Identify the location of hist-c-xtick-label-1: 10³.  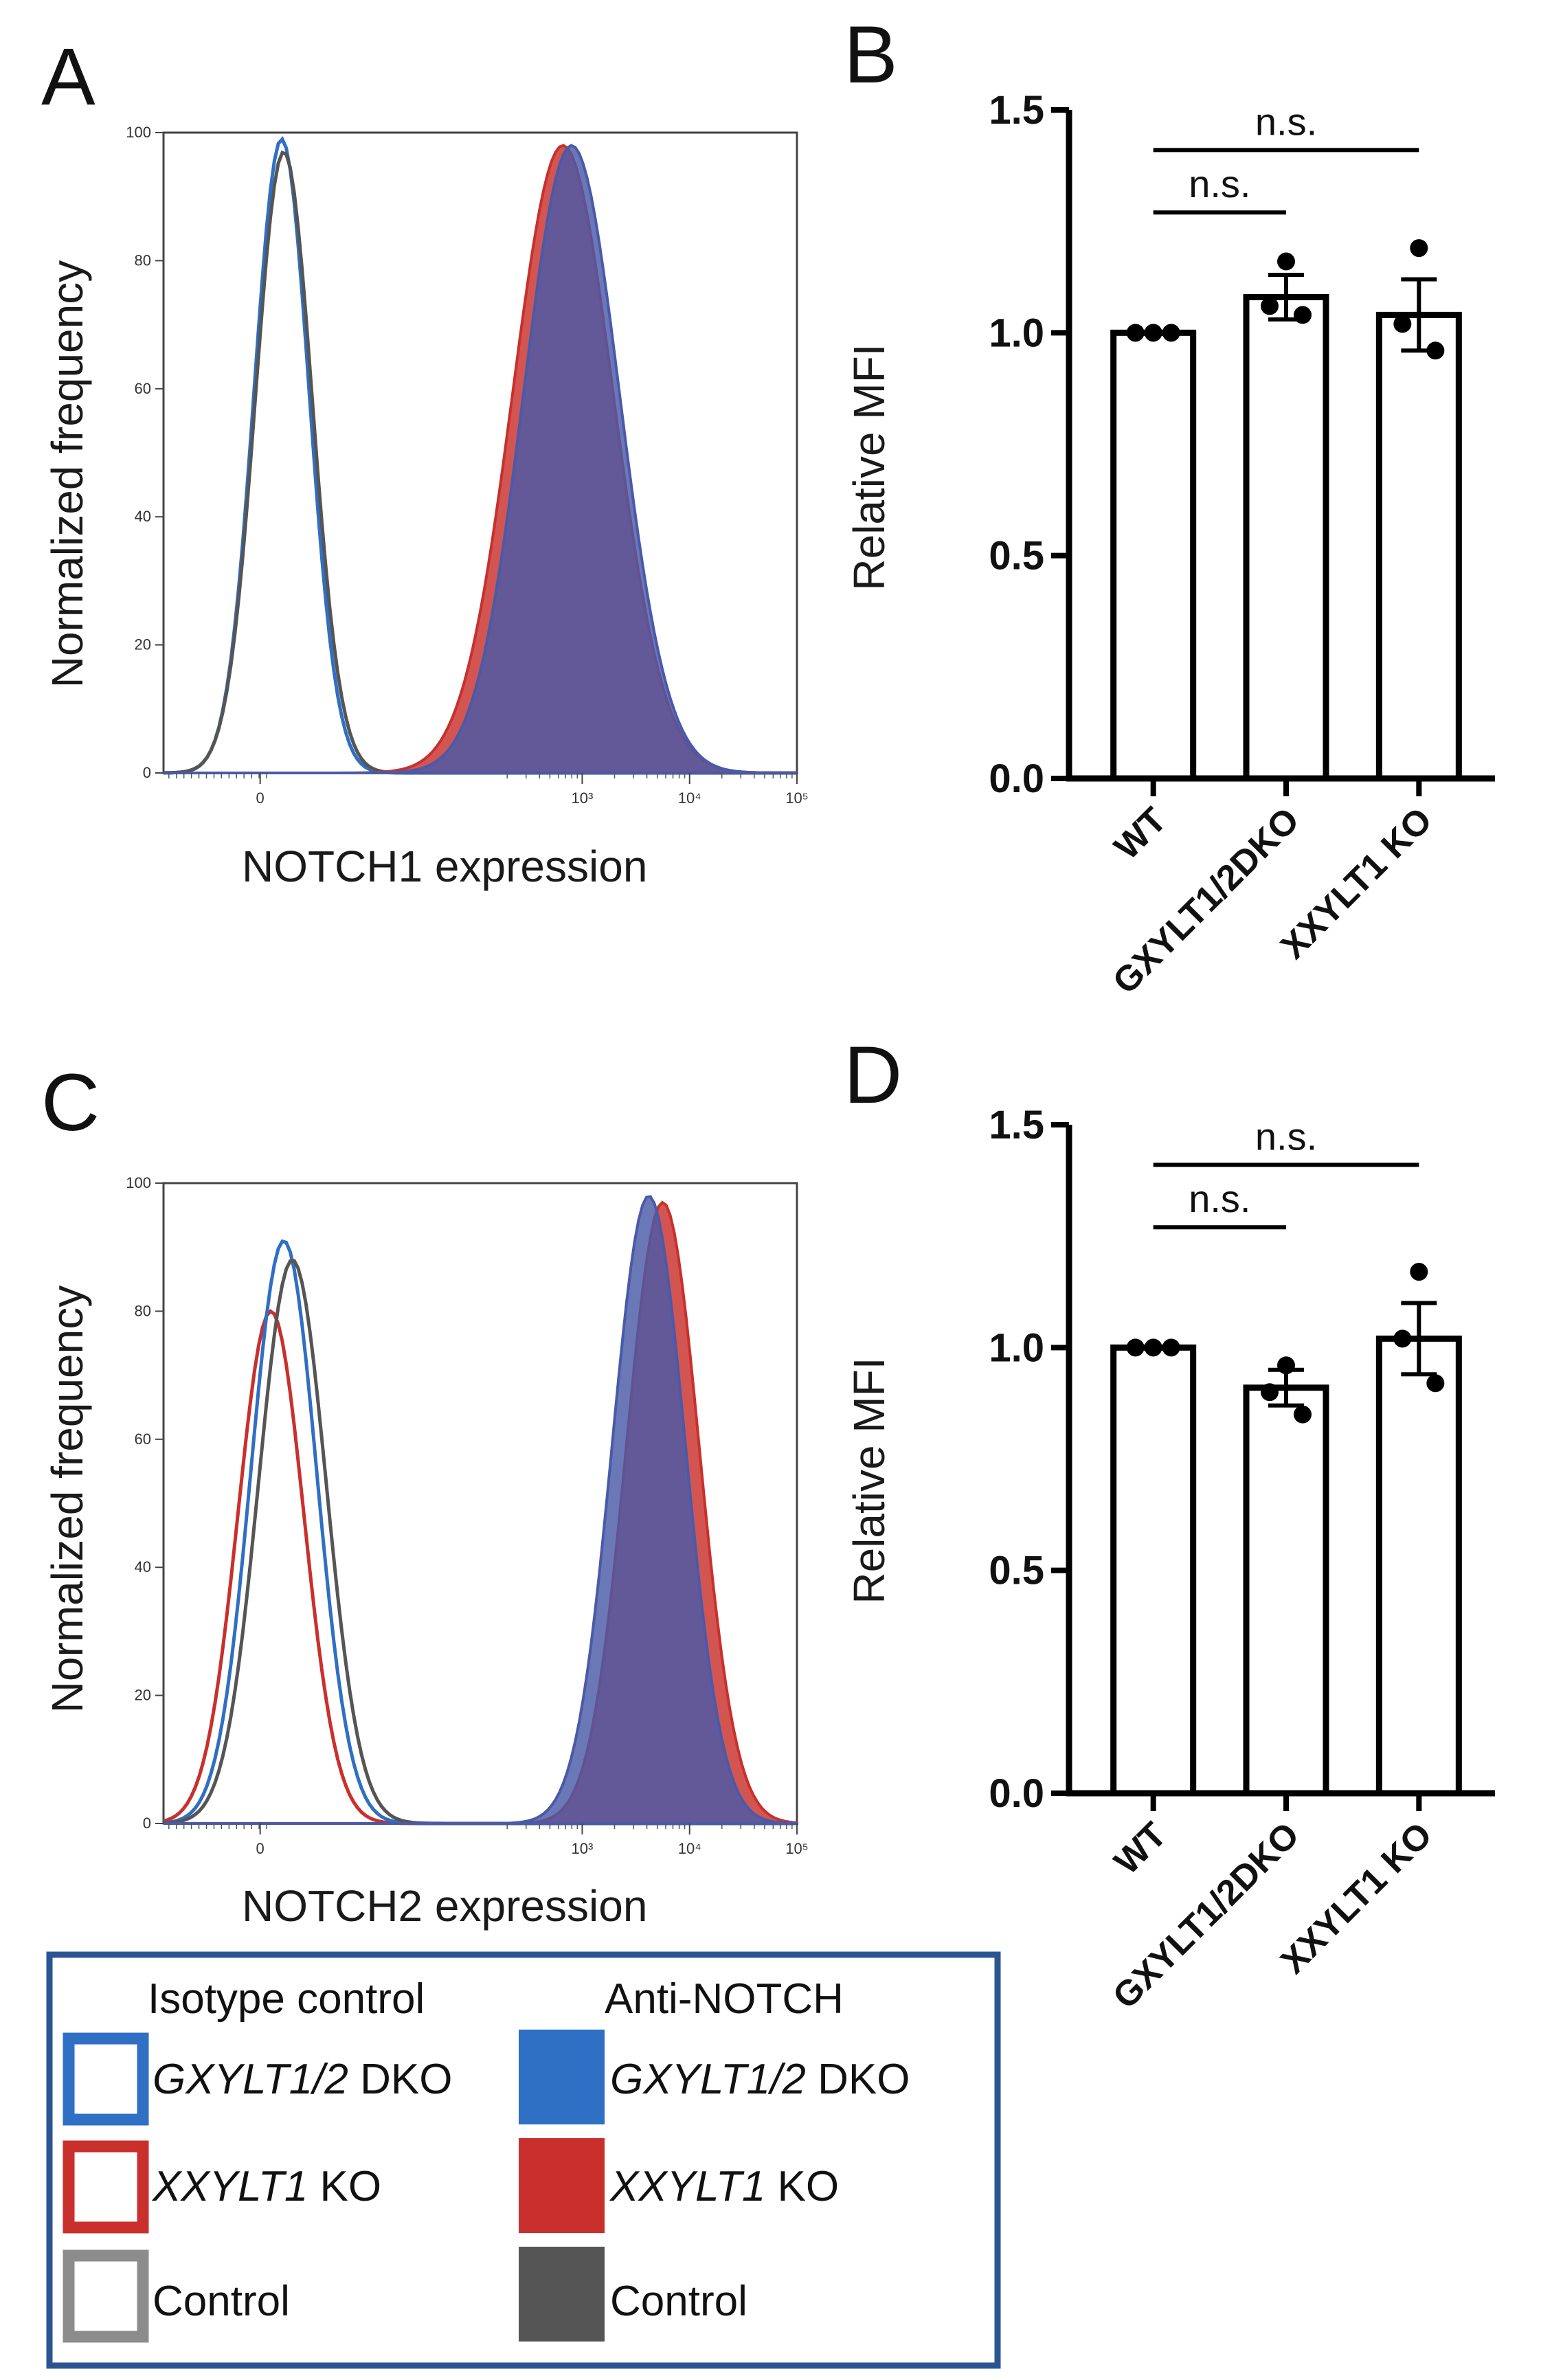
(583, 1848).